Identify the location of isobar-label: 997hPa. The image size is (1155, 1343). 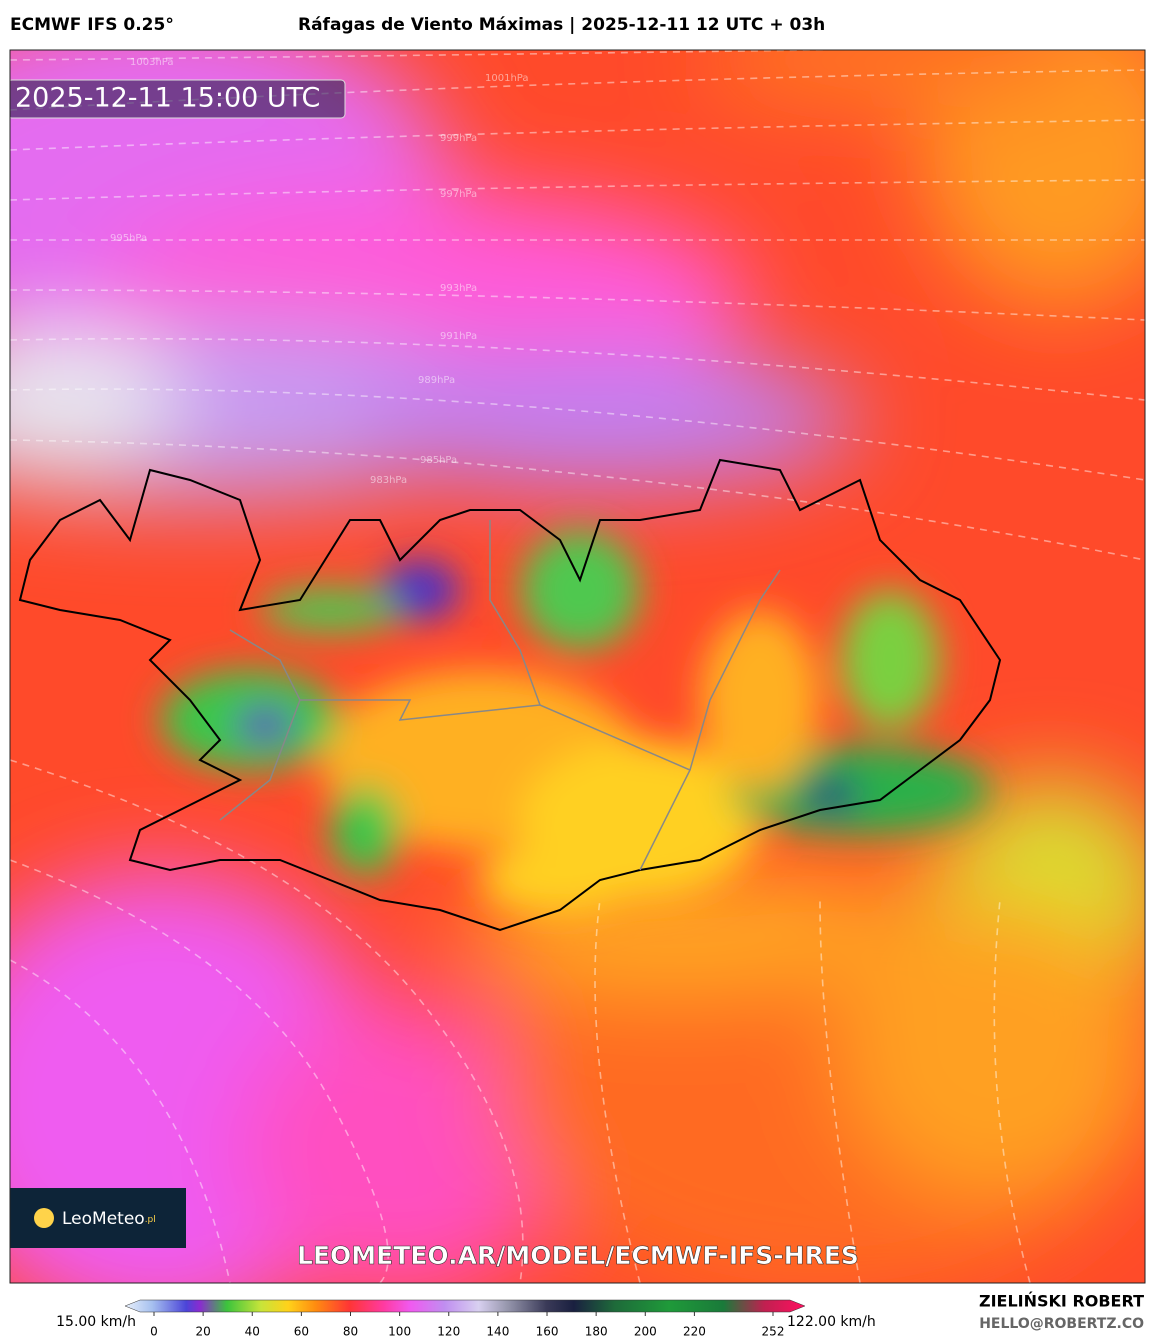
(458, 194).